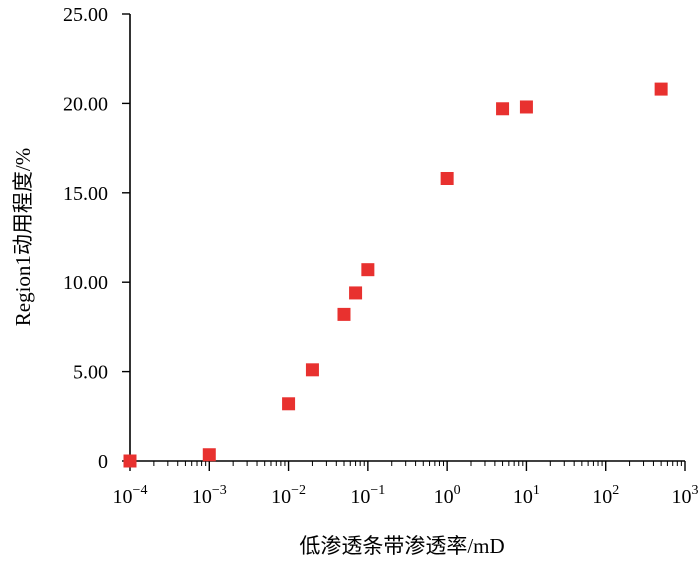 Image resolution: width=700 pixels, height=567 pixels. I want to click on x-tick-label: 10², so click(605, 495).